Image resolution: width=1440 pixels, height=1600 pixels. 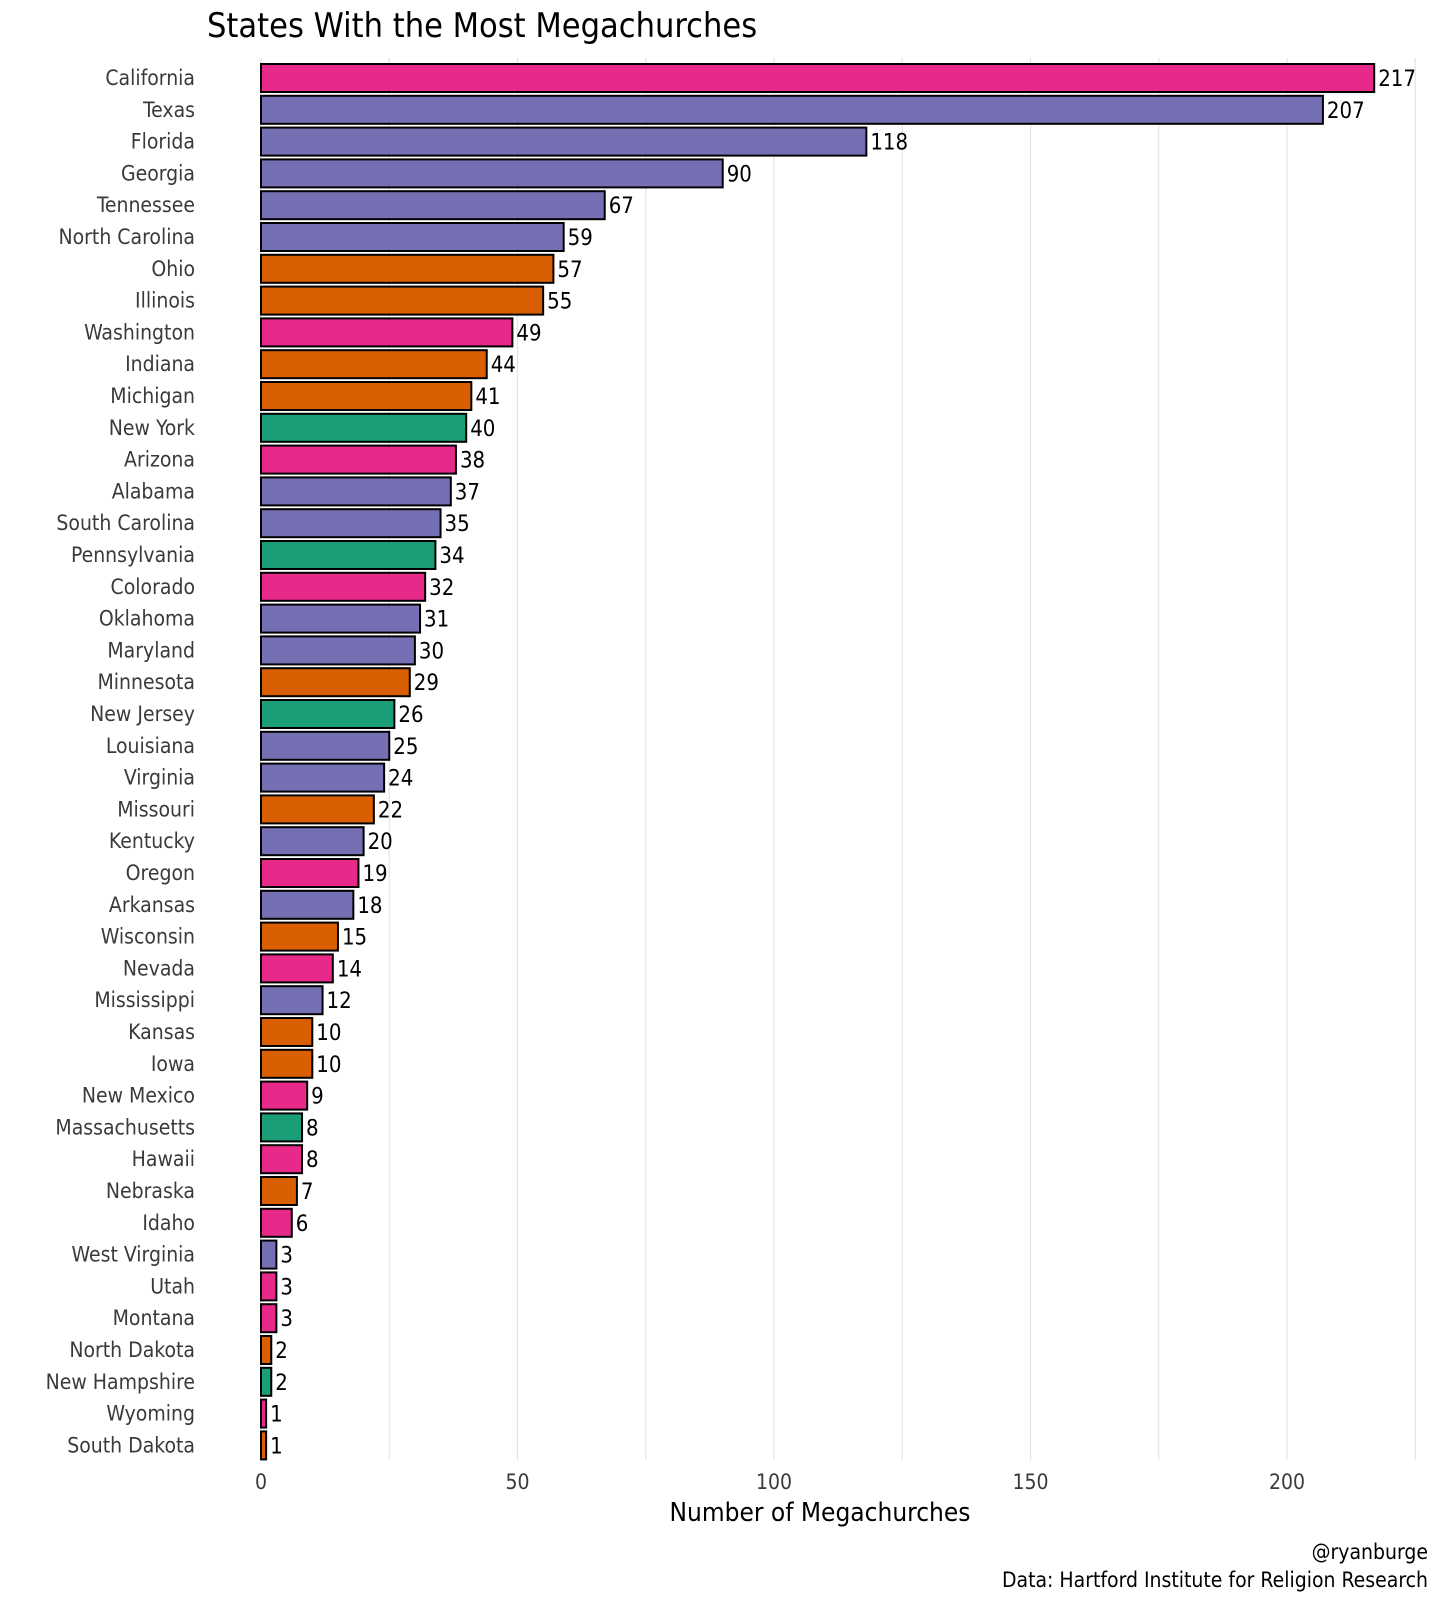 I want to click on value-label-pennsylvania: 34, so click(x=451, y=556).